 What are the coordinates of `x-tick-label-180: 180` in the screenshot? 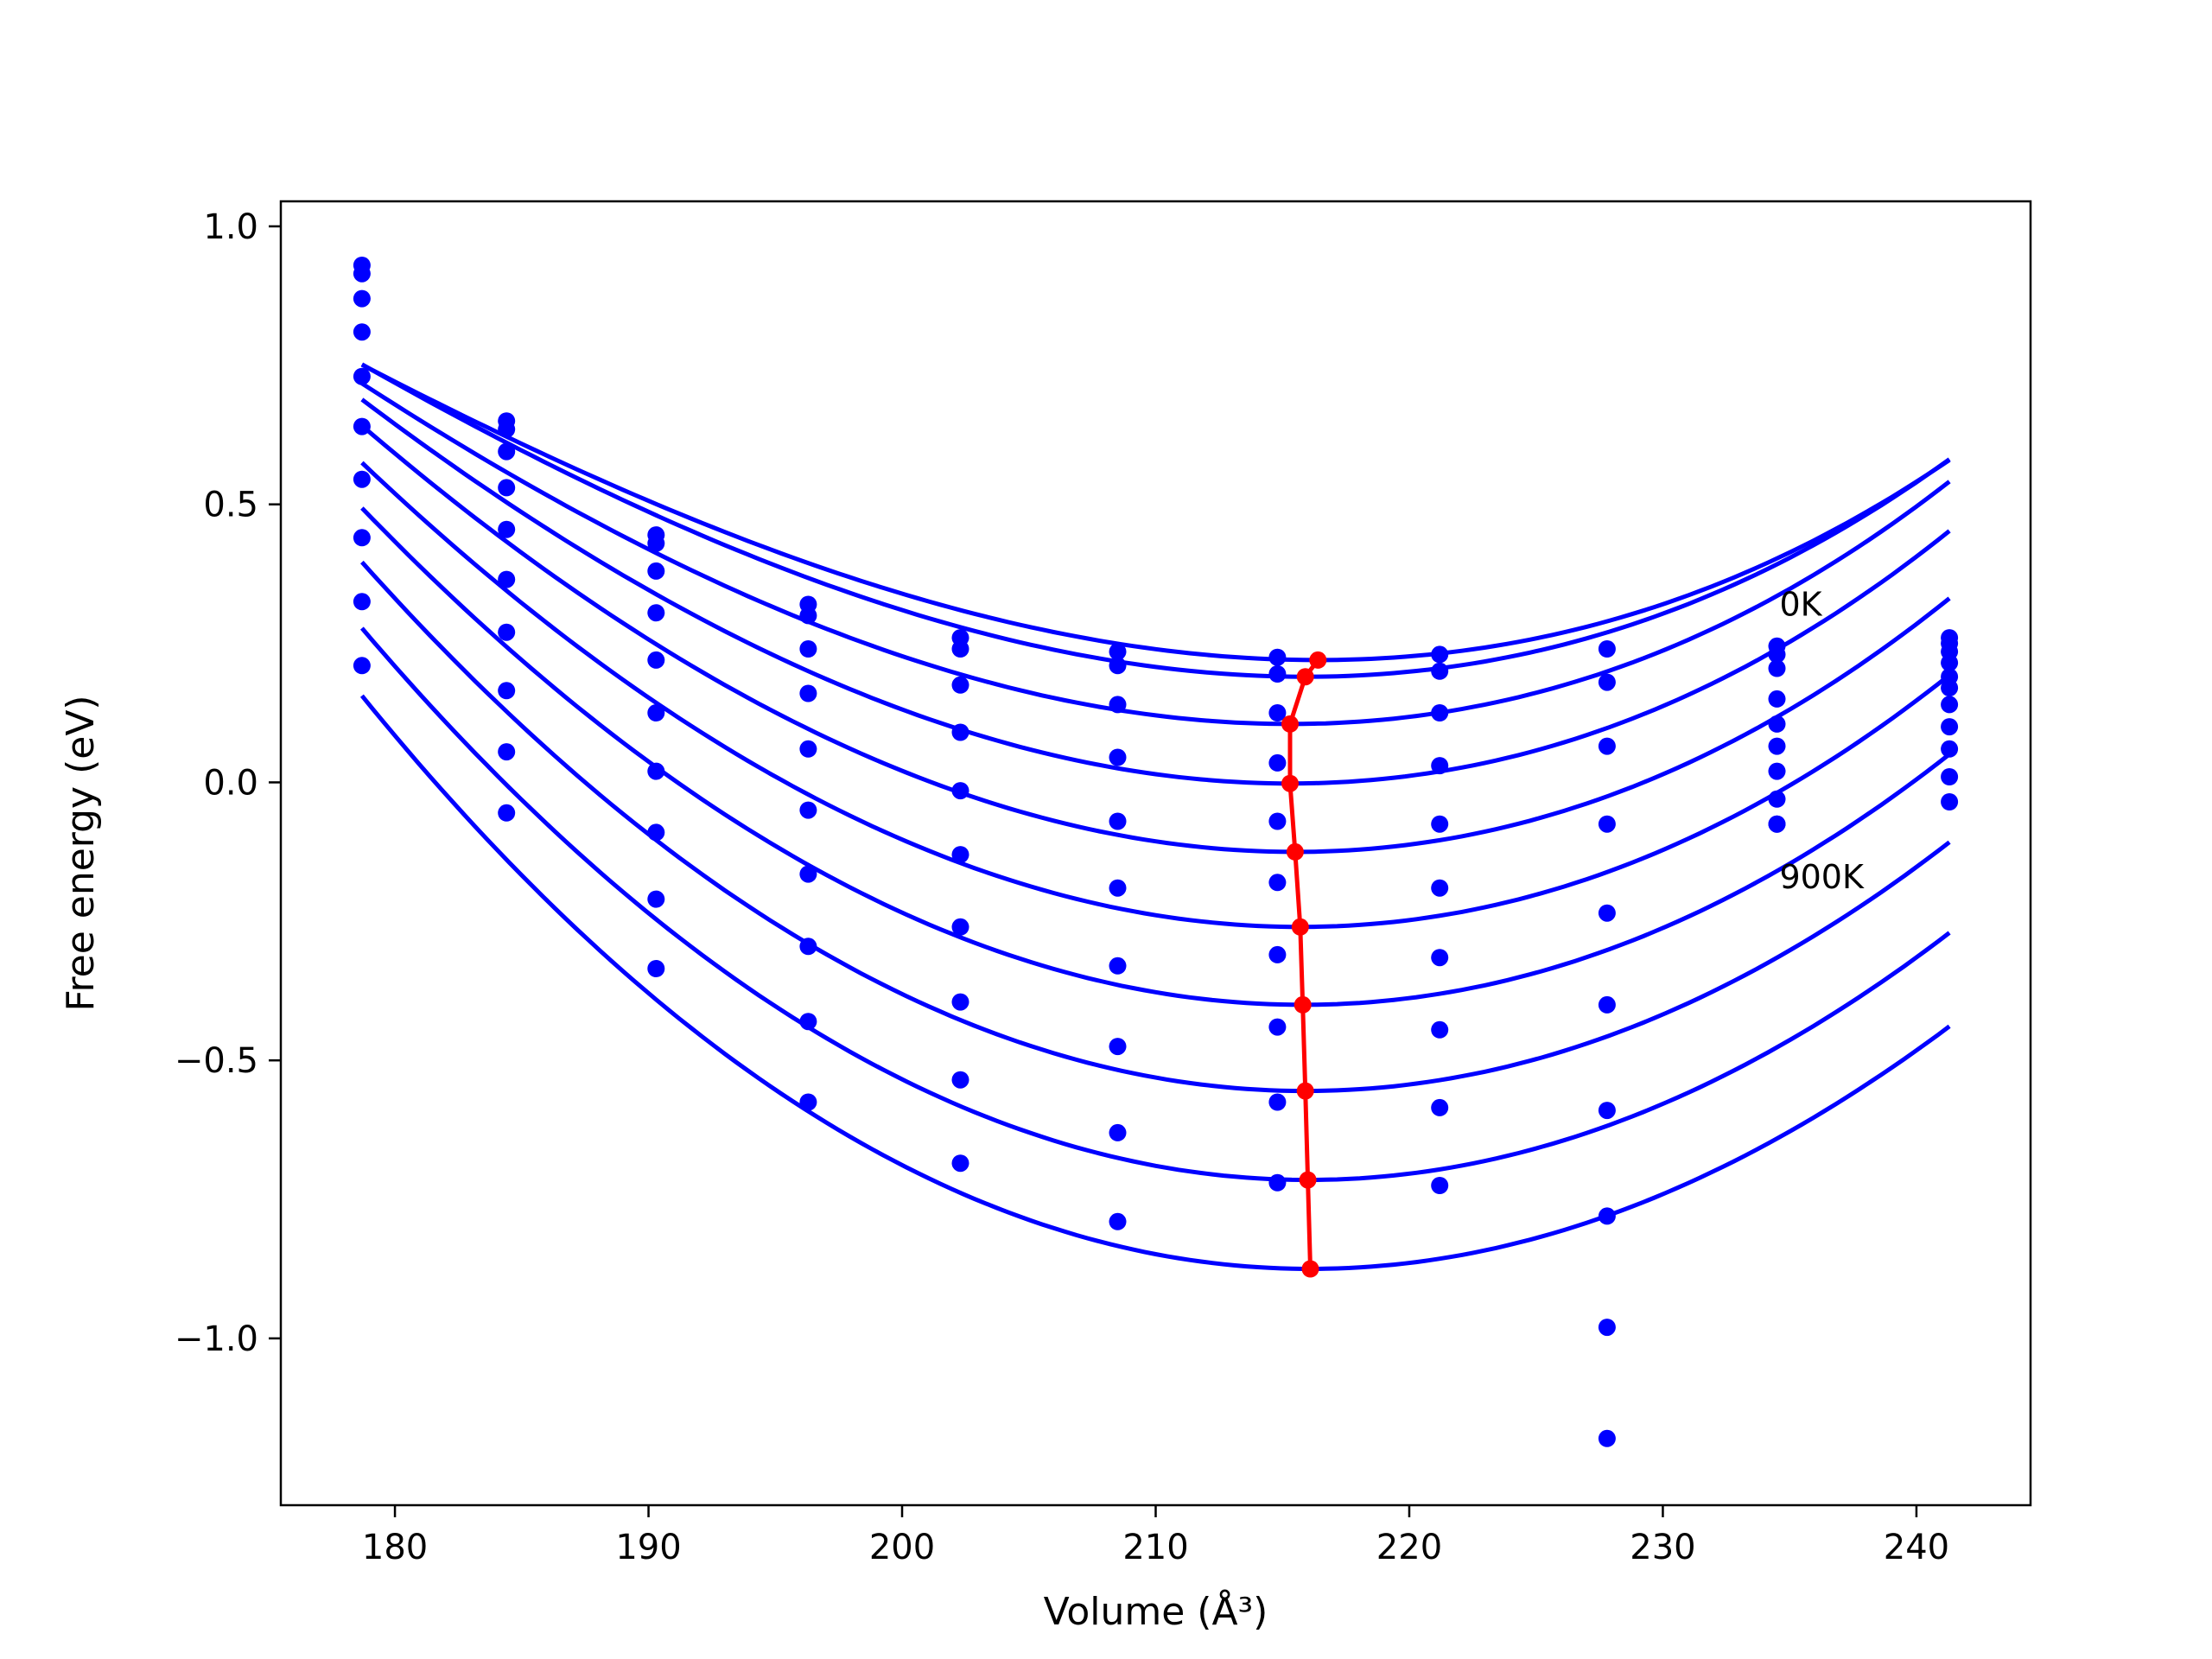 It's located at (395, 1547).